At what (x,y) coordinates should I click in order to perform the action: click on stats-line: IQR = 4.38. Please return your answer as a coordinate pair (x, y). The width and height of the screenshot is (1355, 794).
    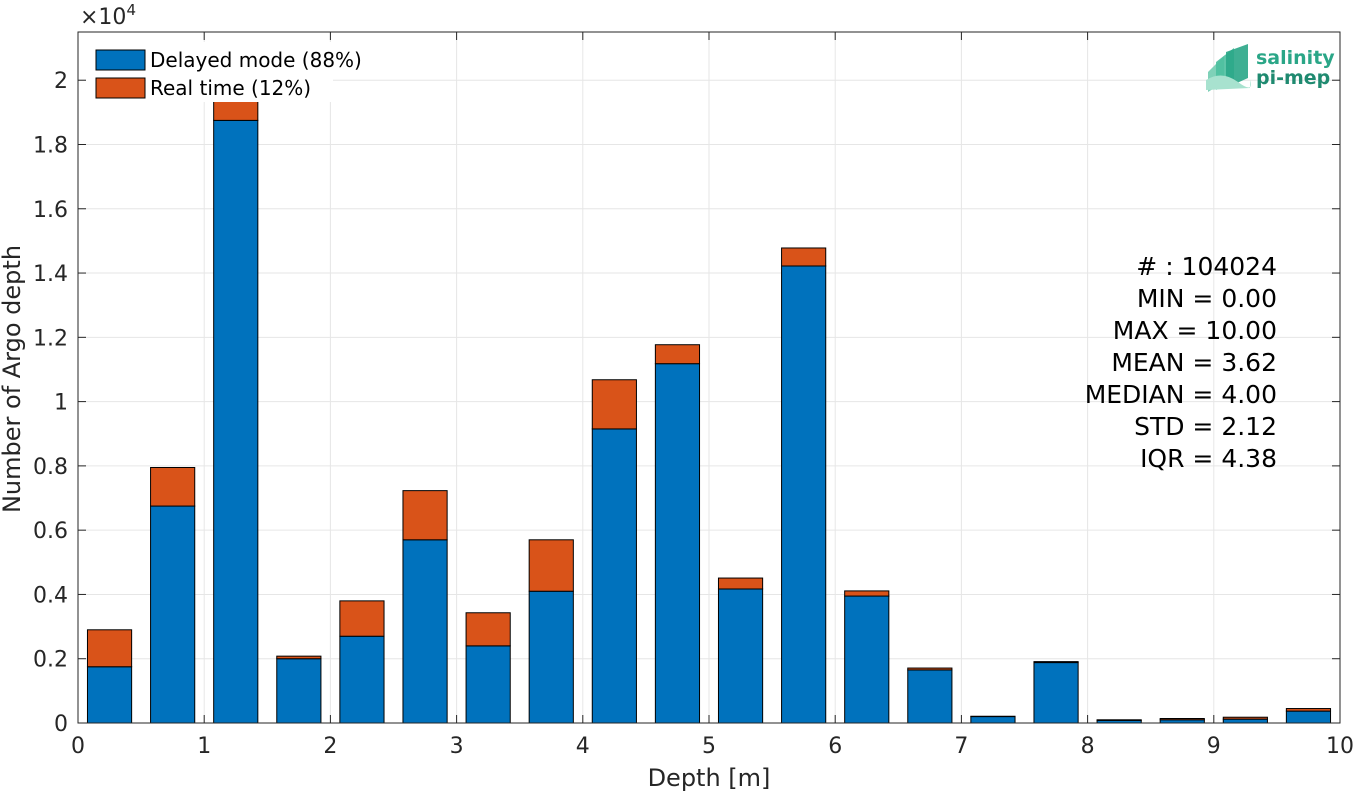
    Looking at the image, I should click on (1208, 458).